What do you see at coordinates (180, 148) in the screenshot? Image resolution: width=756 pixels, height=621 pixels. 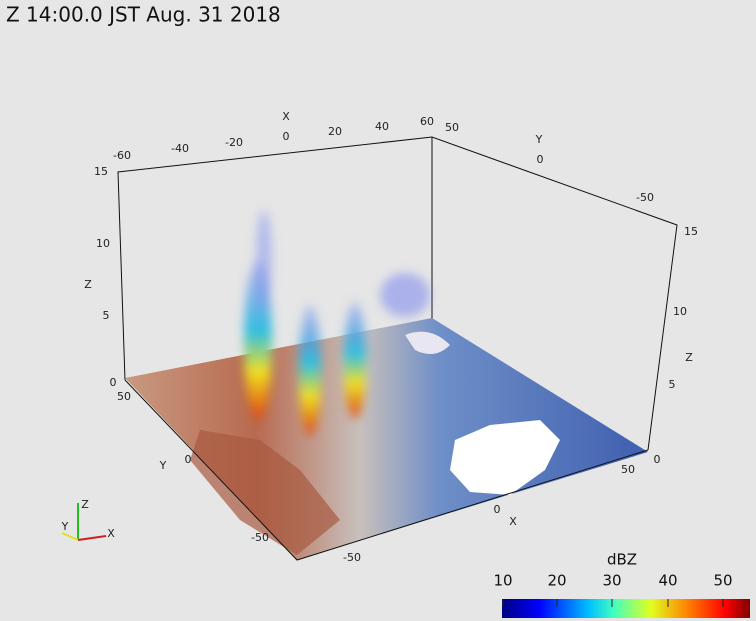 I see `tick-label: -40` at bounding box center [180, 148].